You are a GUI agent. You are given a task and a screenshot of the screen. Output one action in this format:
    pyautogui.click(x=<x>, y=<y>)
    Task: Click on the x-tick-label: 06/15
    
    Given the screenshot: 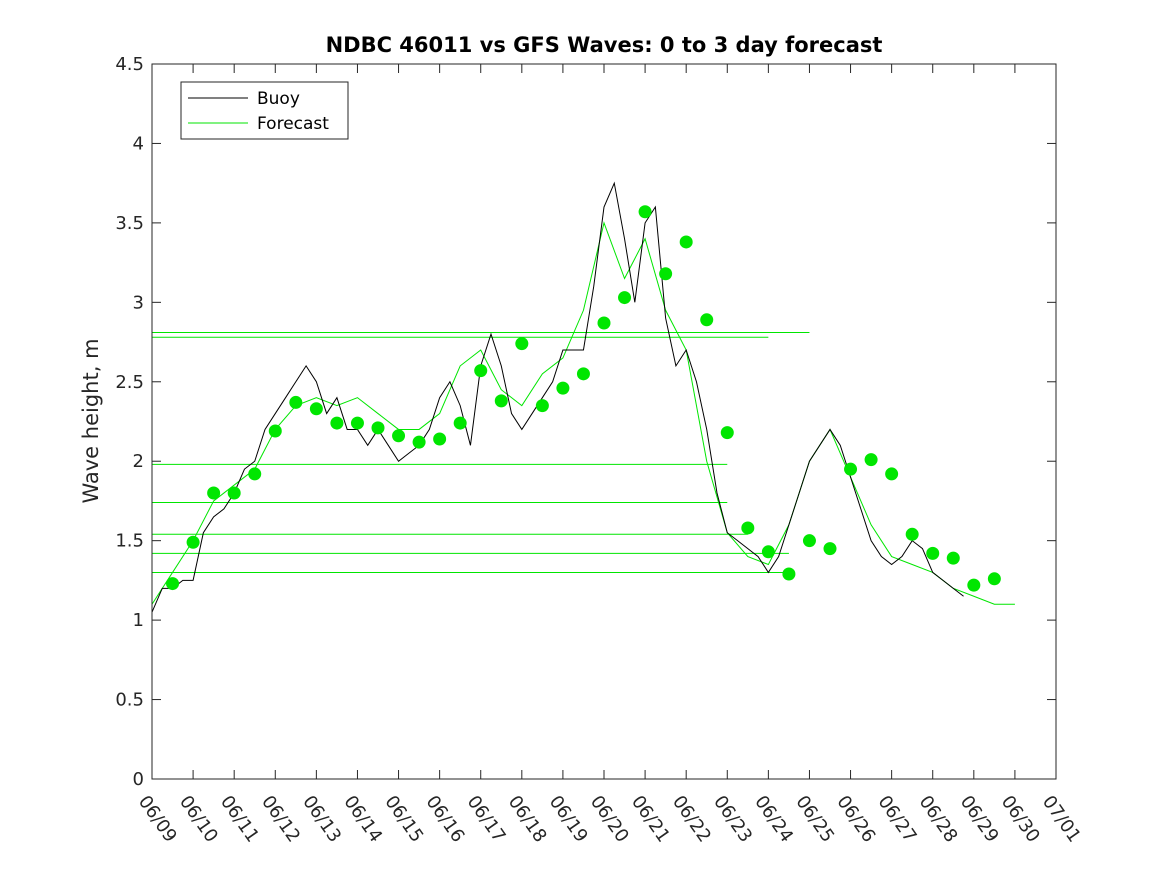 What is the action you would take?
    pyautogui.click(x=403, y=819)
    